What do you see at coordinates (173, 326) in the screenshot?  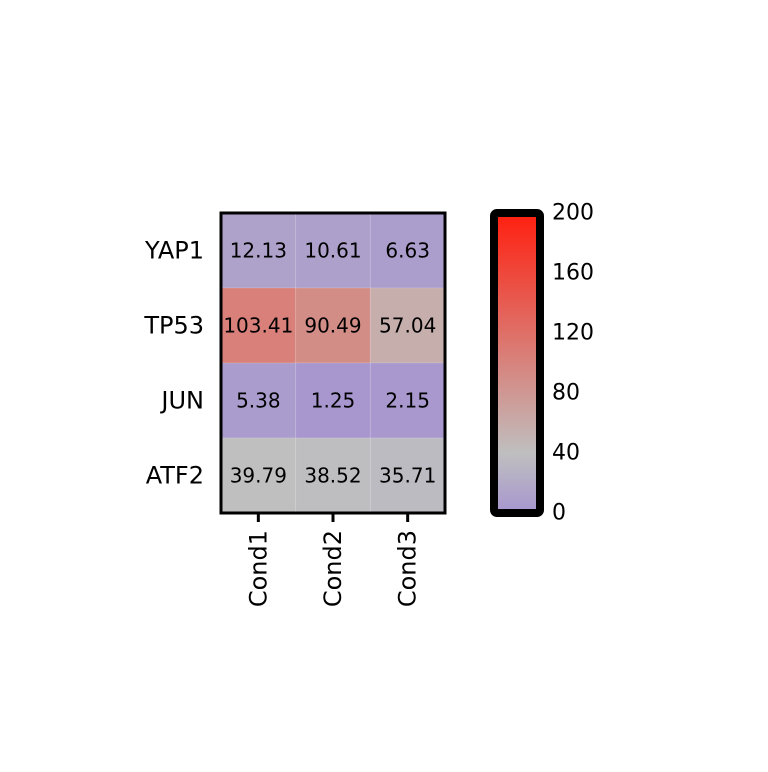 I see `row-label: TP53` at bounding box center [173, 326].